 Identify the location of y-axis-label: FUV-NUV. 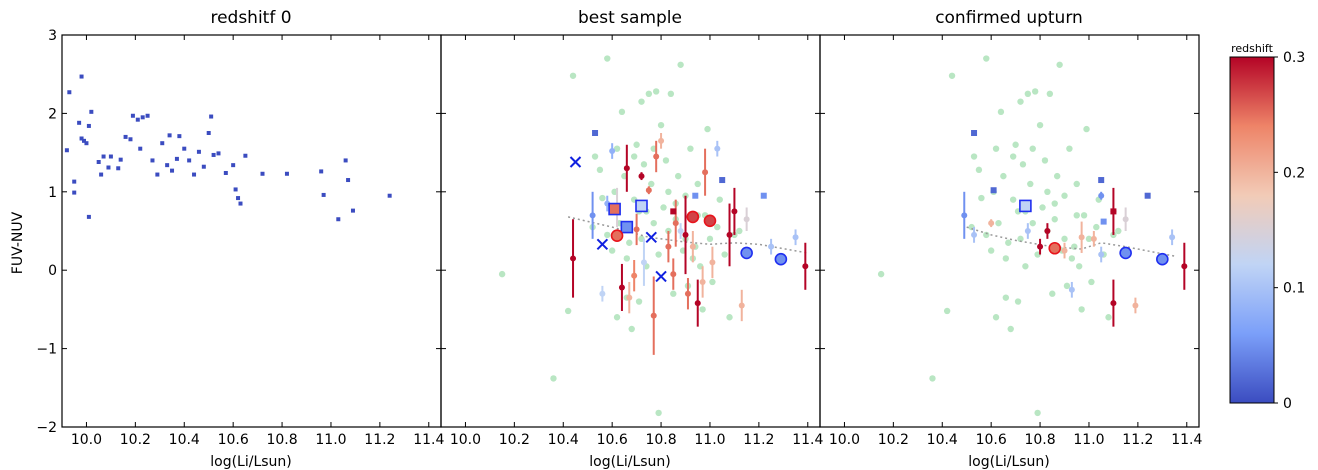
(18, 242).